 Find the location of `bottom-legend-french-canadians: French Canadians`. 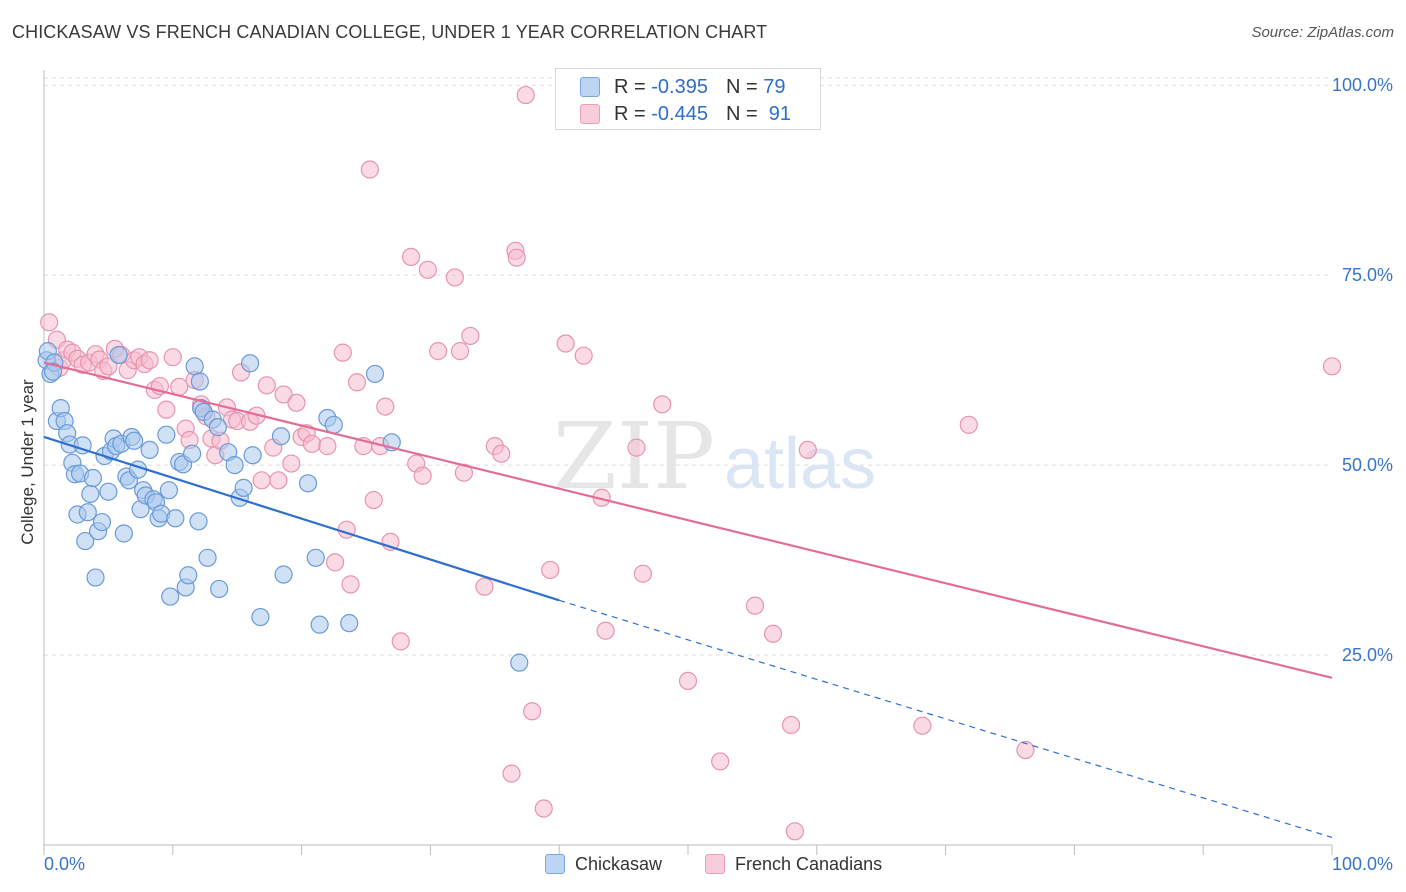

bottom-legend-french-canadians: French Canadians is located at coordinates (793, 864).